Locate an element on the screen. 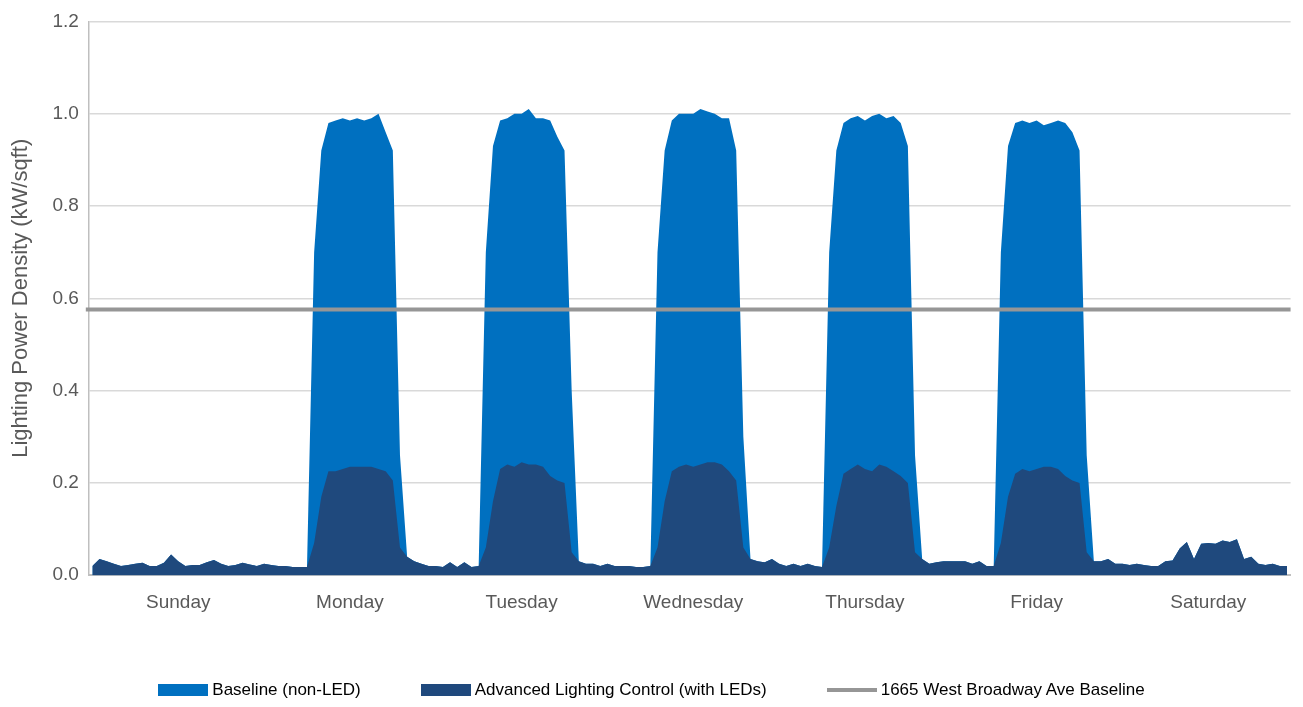  x-tick-label: Saturday is located at coordinates (1208, 601).